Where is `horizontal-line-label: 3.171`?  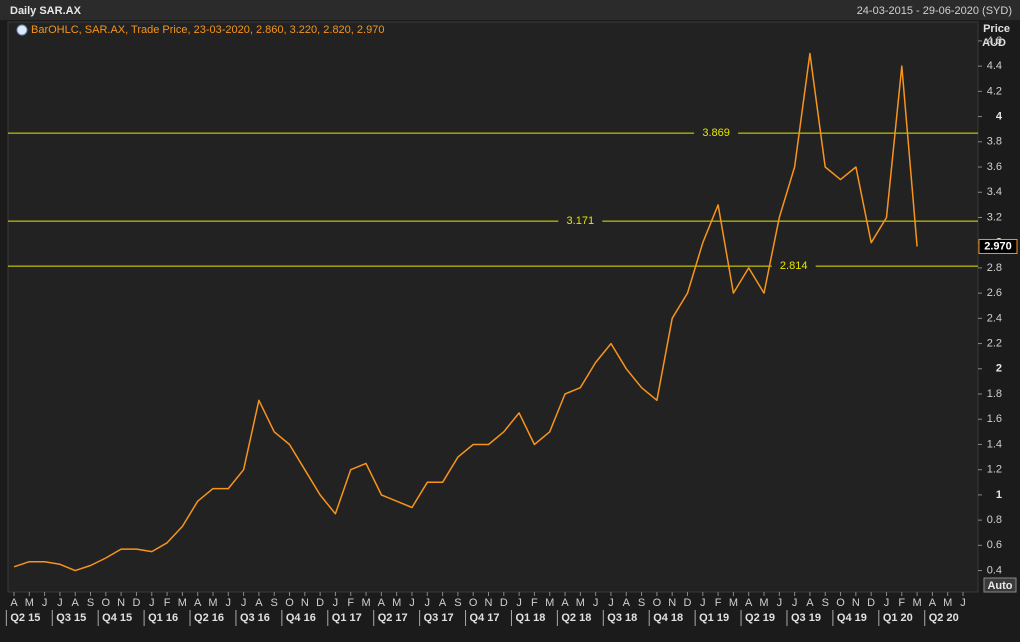
horizontal-line-label: 3.171 is located at coordinates (581, 221).